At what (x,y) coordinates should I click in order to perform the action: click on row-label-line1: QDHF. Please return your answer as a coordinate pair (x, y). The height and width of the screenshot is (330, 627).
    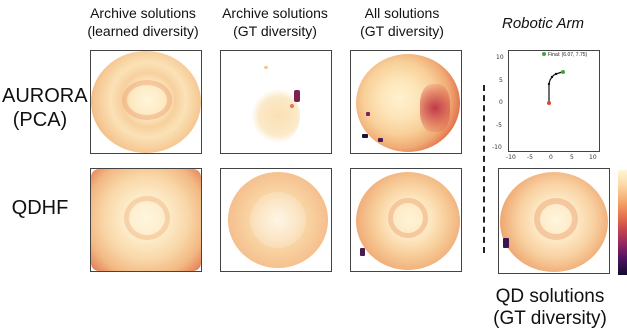
    Looking at the image, I should click on (40, 208).